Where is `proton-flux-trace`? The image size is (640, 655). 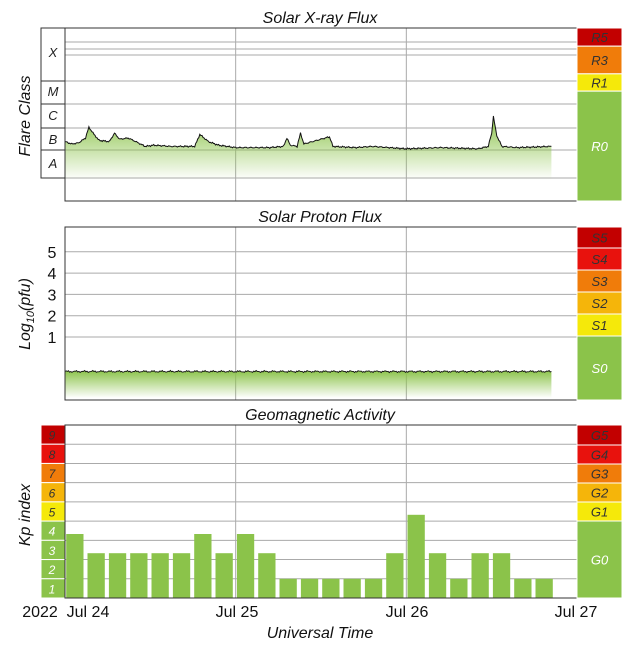 proton-flux-trace is located at coordinates (308, 371).